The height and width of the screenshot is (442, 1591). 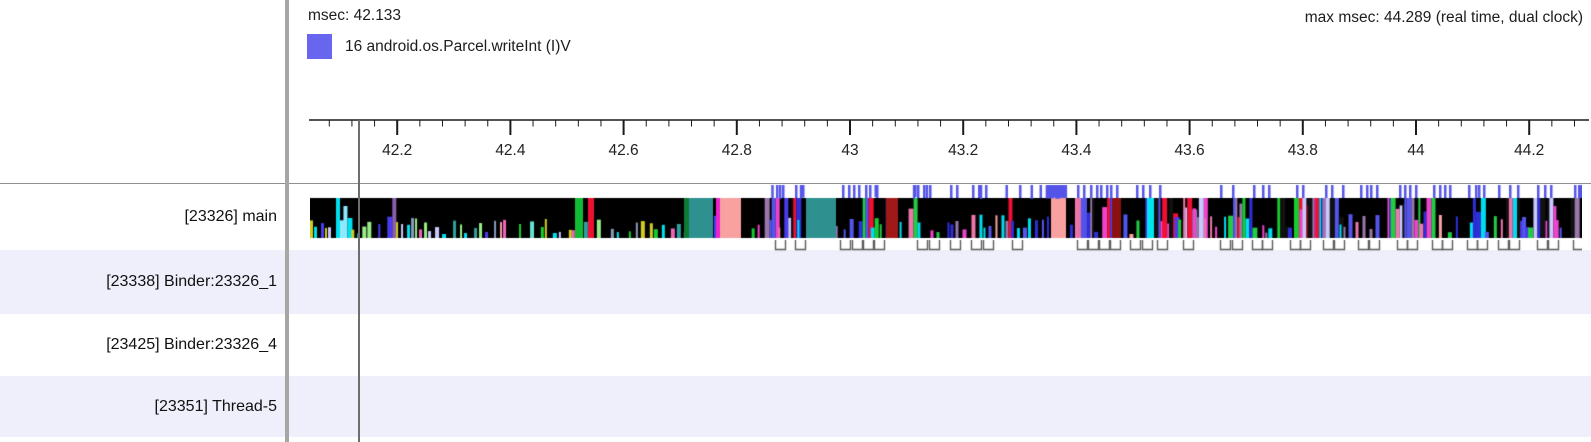 What do you see at coordinates (319, 46) in the screenshot?
I see `selected-method-color-swatch` at bounding box center [319, 46].